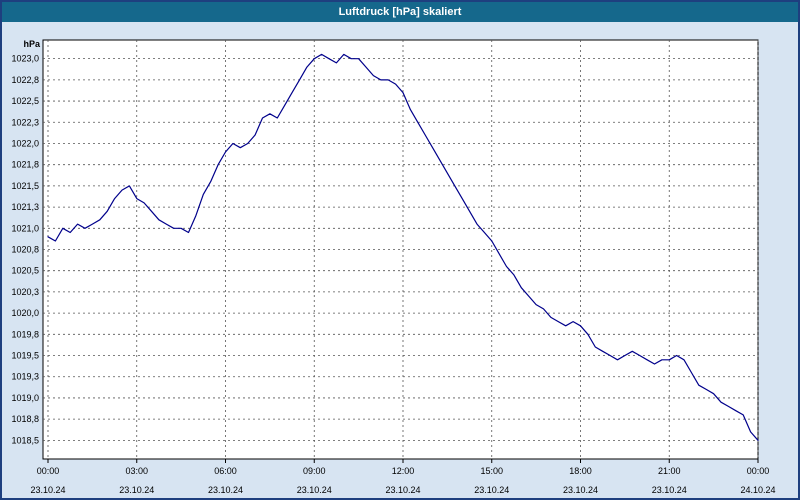 This screenshot has height=500, width=800. I want to click on svg-text: 18:00, so click(580, 471).